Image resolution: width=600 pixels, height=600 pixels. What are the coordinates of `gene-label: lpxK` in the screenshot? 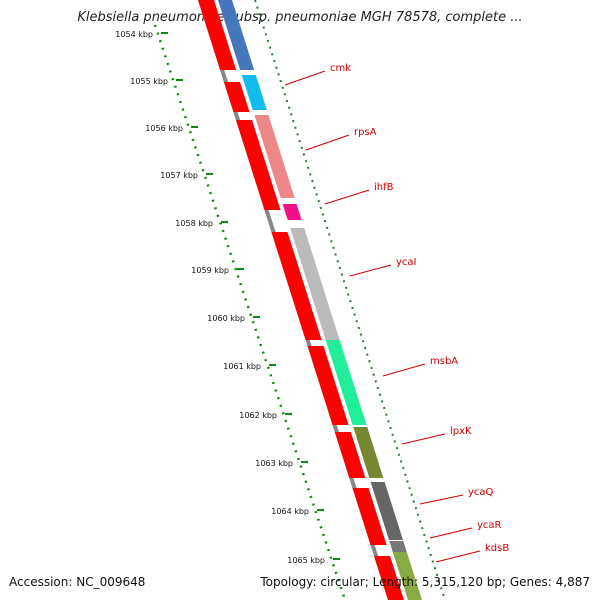 It's located at (461, 431).